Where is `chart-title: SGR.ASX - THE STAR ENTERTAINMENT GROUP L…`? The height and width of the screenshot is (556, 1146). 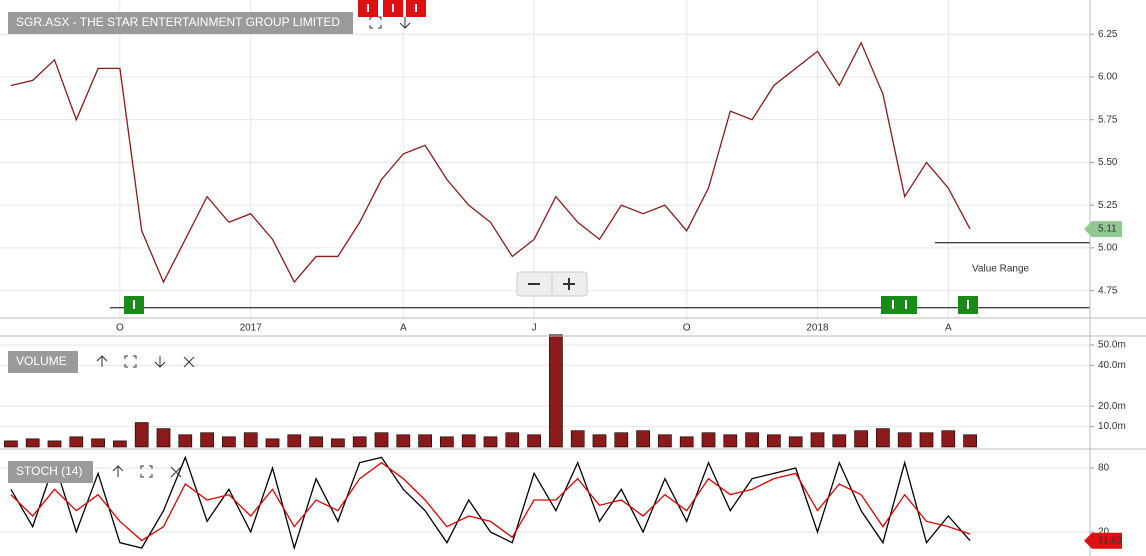
chart-title: SGR.ASX - THE STAR ENTERTAINMENT GROUP L… is located at coordinates (178, 22).